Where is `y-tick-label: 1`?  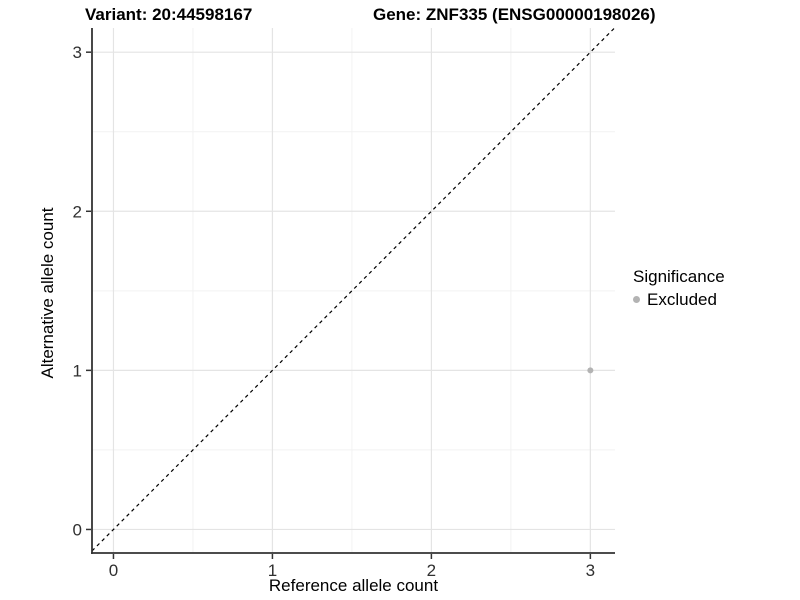 y-tick-label: 1 is located at coordinates (77, 370).